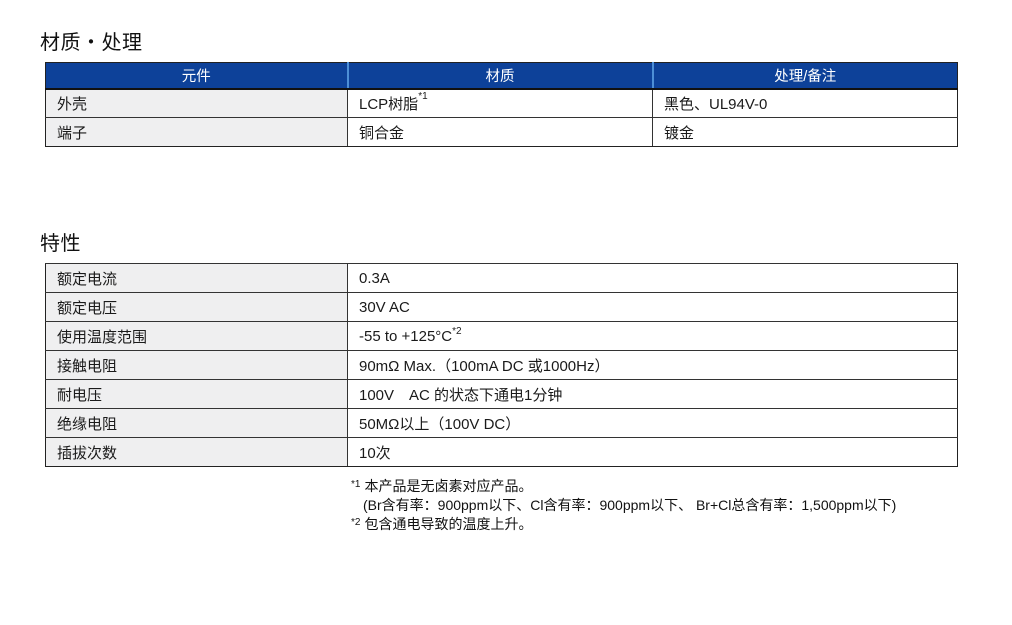  Describe the element at coordinates (448, 524) in the screenshot. I see `footnote-2-text: 包含通电导致的温度上升。` at that location.